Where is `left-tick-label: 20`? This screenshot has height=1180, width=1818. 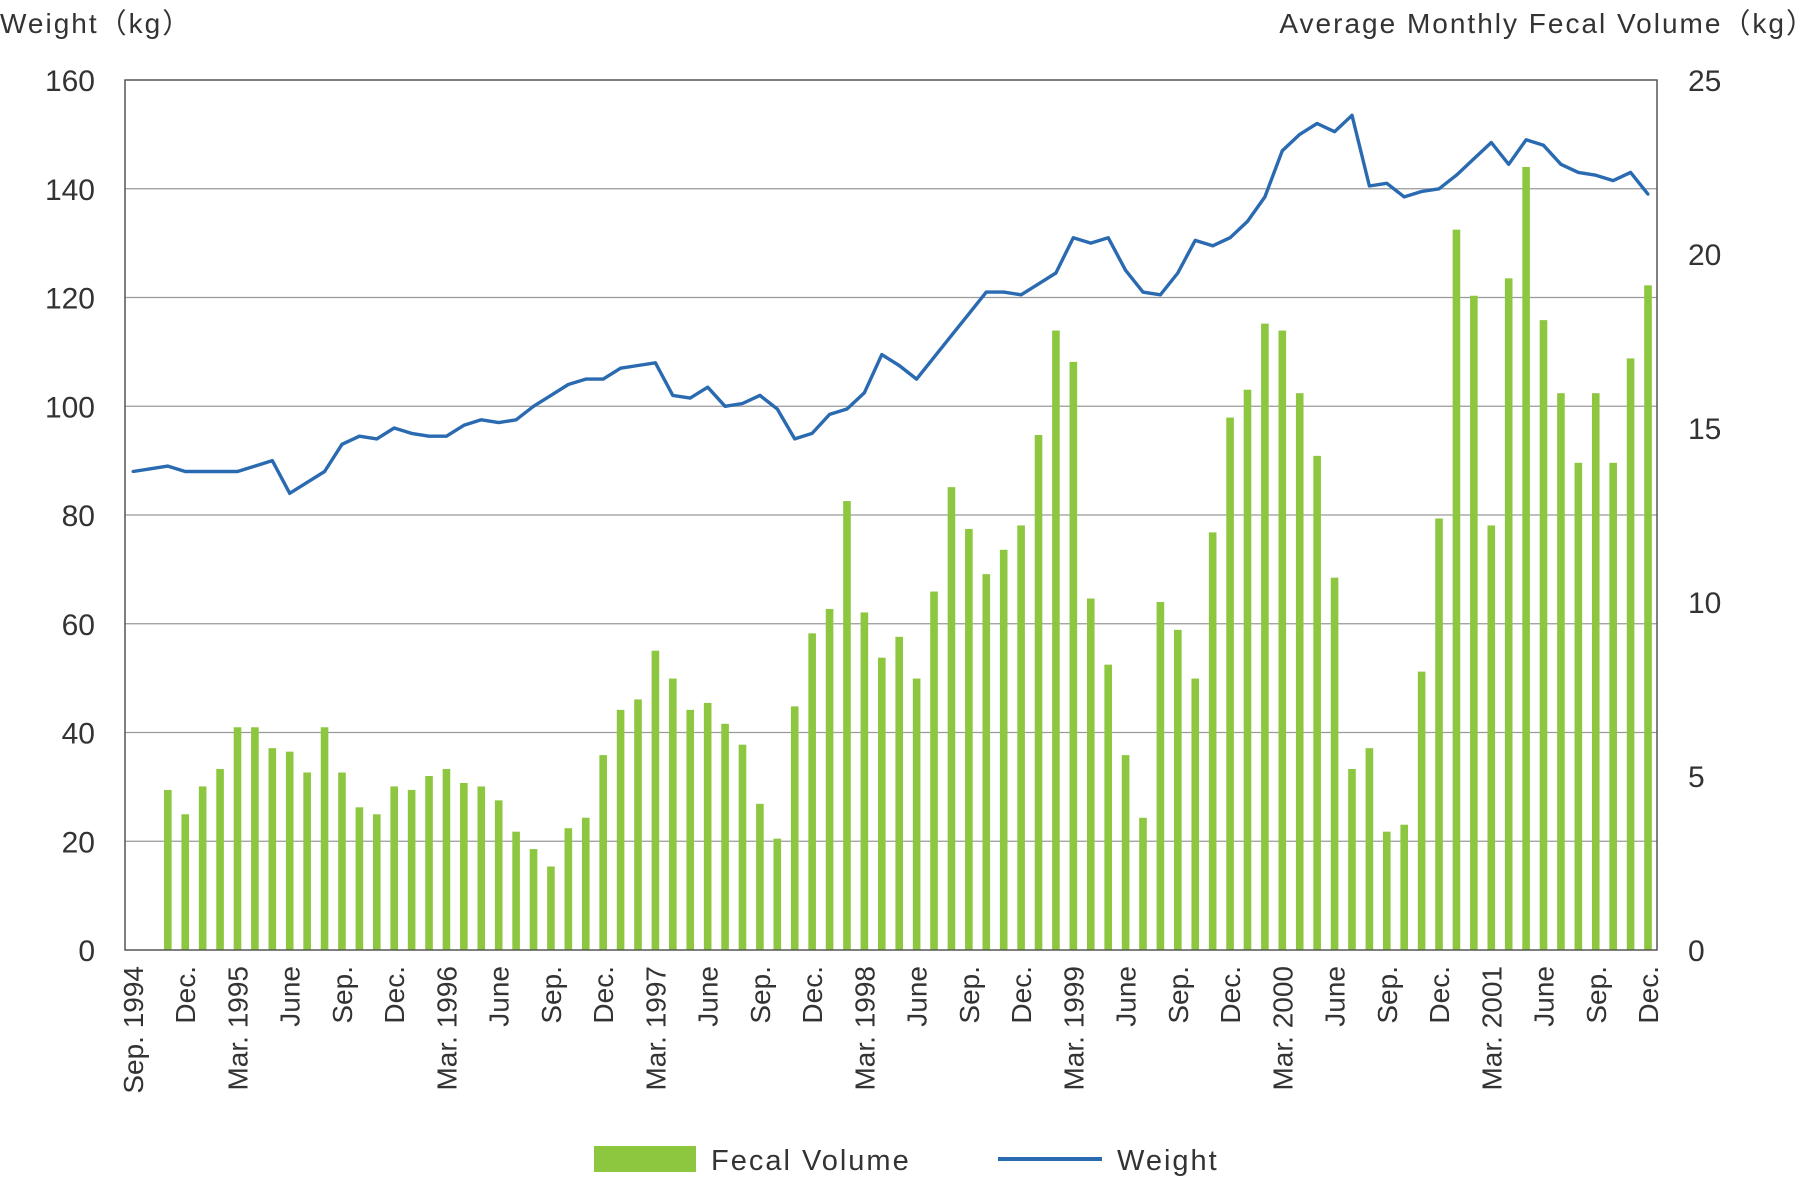 left-tick-label: 20 is located at coordinates (78, 842).